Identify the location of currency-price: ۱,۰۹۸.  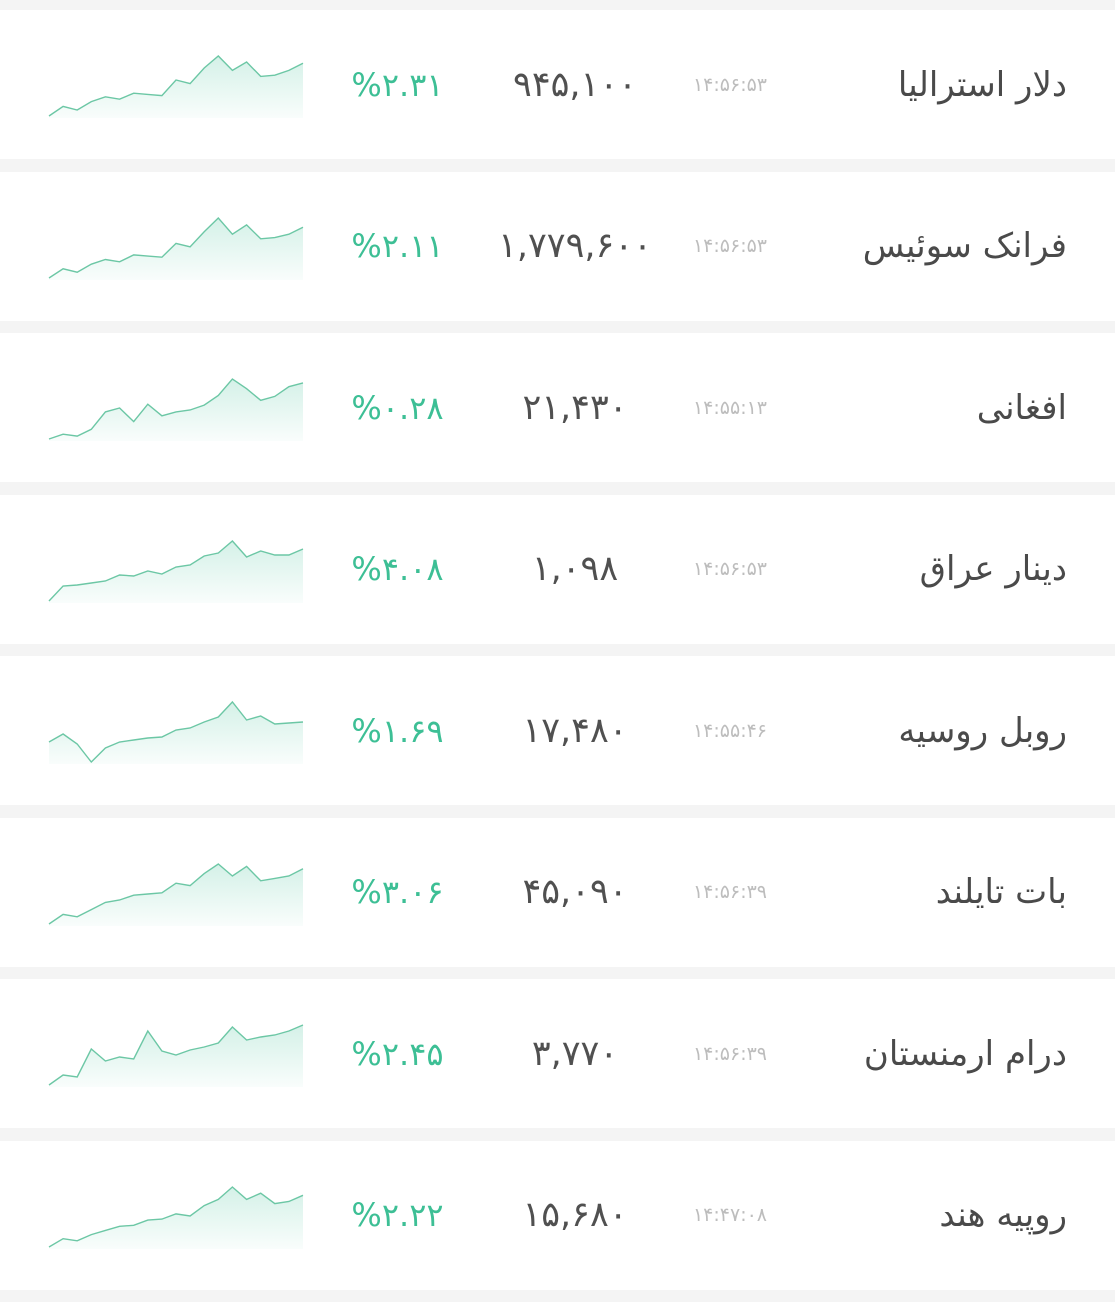
(575, 569).